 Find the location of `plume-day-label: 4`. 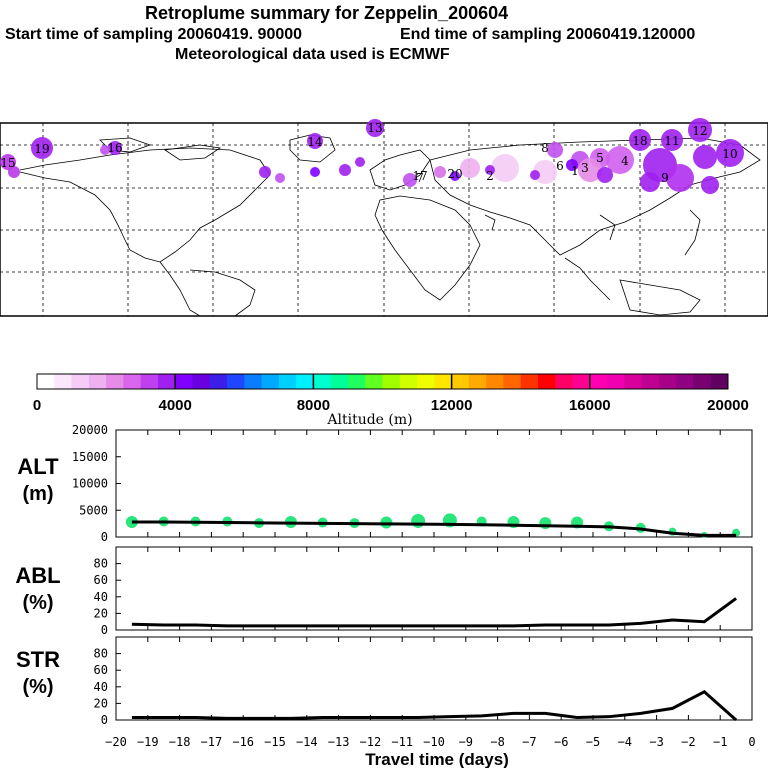

plume-day-label: 4 is located at coordinates (625, 161).